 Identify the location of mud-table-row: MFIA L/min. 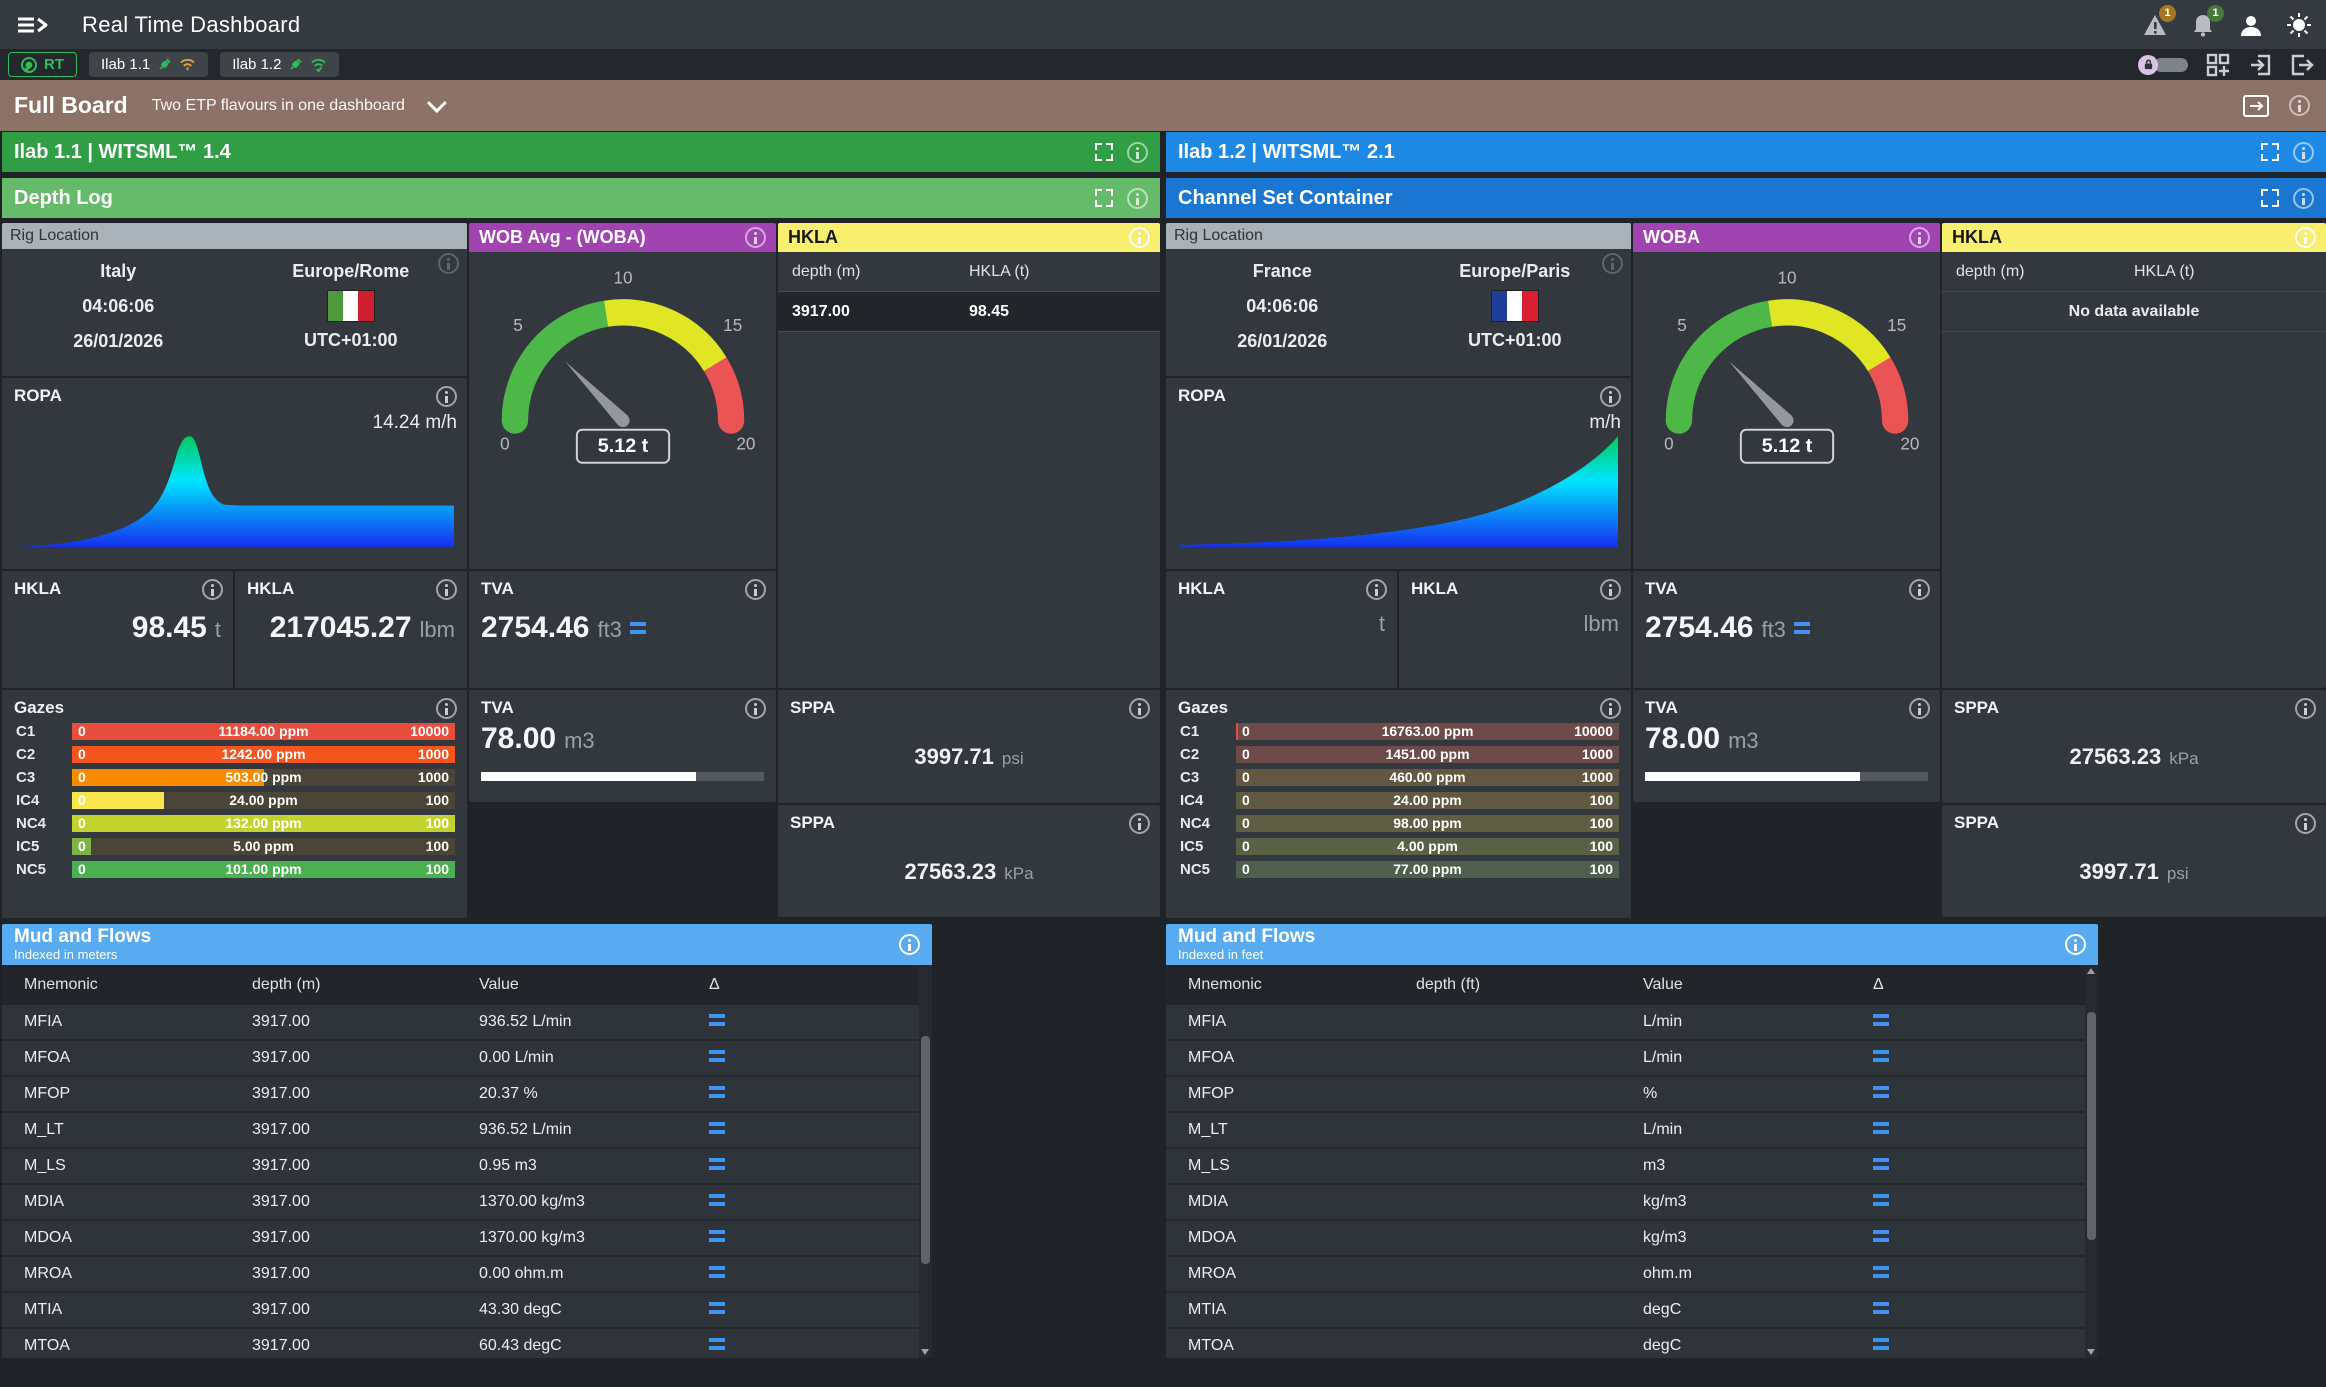
(1632, 1023).